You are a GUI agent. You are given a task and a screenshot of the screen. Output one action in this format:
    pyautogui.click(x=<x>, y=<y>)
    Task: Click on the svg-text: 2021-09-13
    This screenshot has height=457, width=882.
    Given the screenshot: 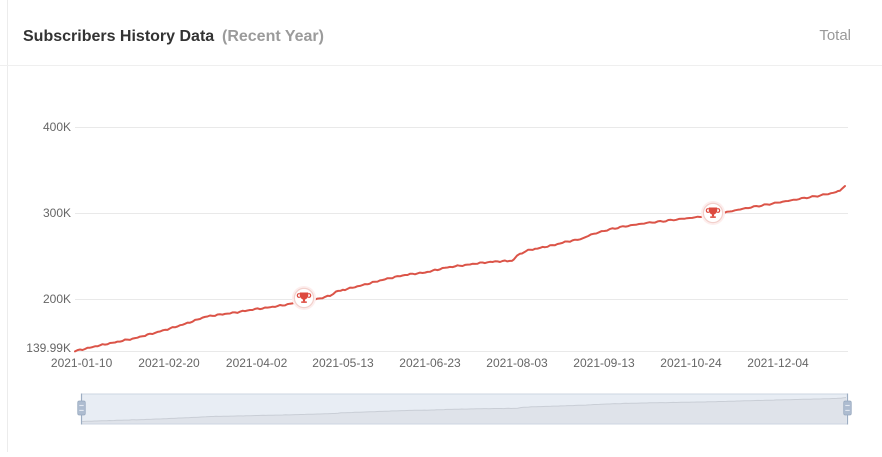 What is the action you would take?
    pyautogui.click(x=604, y=363)
    